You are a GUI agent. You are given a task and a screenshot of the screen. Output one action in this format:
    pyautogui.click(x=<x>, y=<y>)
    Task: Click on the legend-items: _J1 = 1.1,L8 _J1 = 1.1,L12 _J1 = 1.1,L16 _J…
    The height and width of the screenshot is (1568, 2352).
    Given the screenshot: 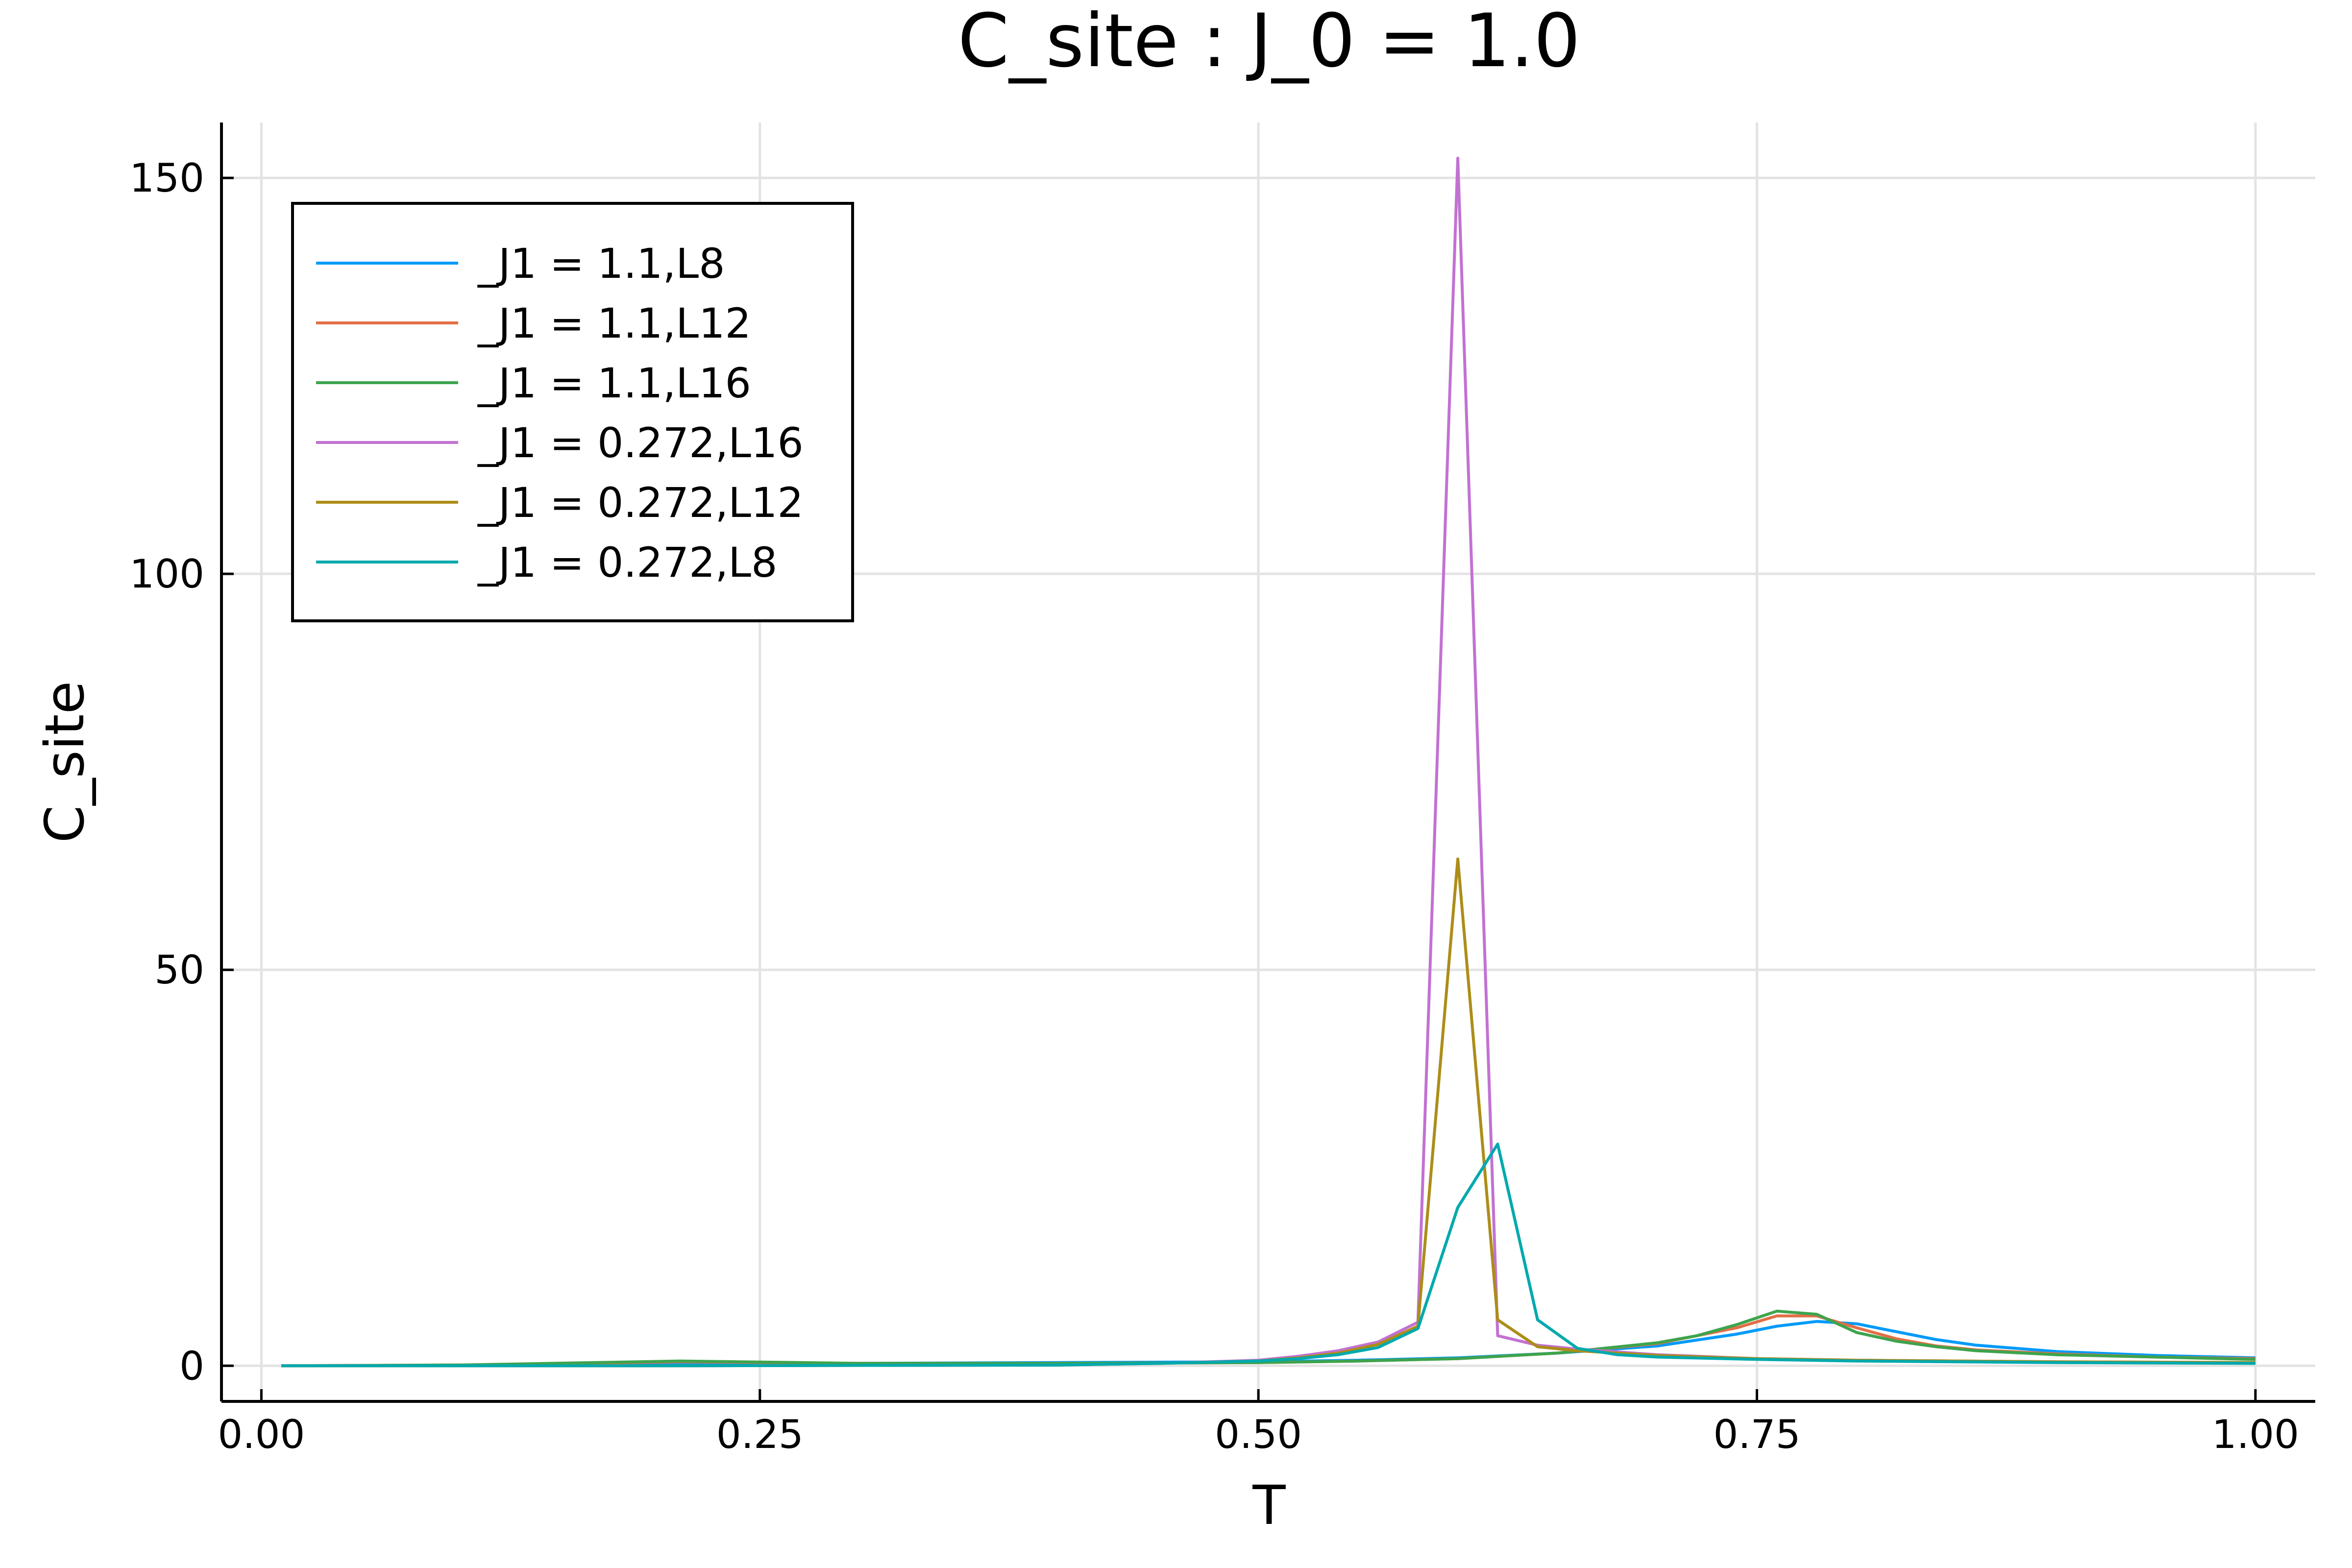 What is the action you would take?
    pyautogui.click(x=560, y=413)
    